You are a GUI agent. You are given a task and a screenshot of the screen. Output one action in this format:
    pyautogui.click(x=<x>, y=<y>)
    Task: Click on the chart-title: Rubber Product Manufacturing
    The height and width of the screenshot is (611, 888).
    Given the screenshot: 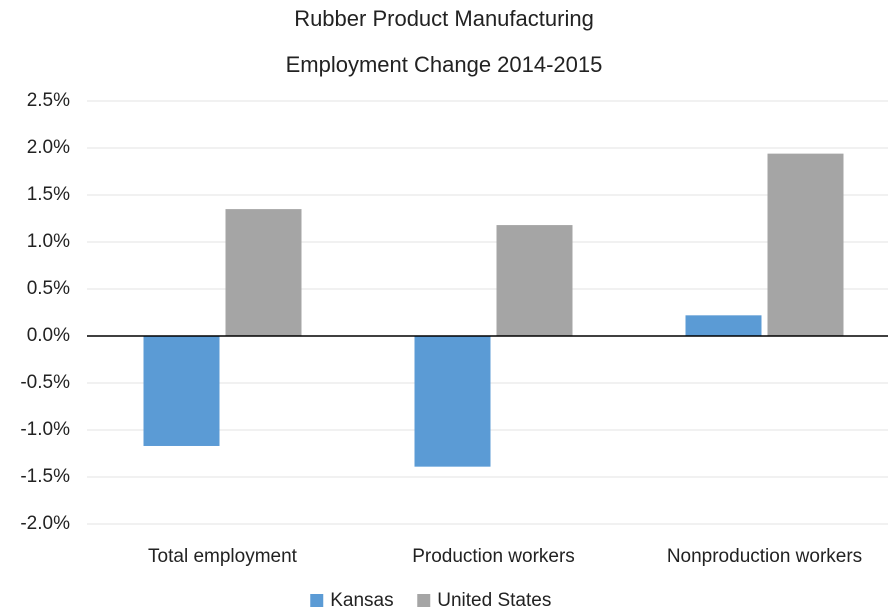 What is the action you would take?
    pyautogui.click(x=444, y=18)
    